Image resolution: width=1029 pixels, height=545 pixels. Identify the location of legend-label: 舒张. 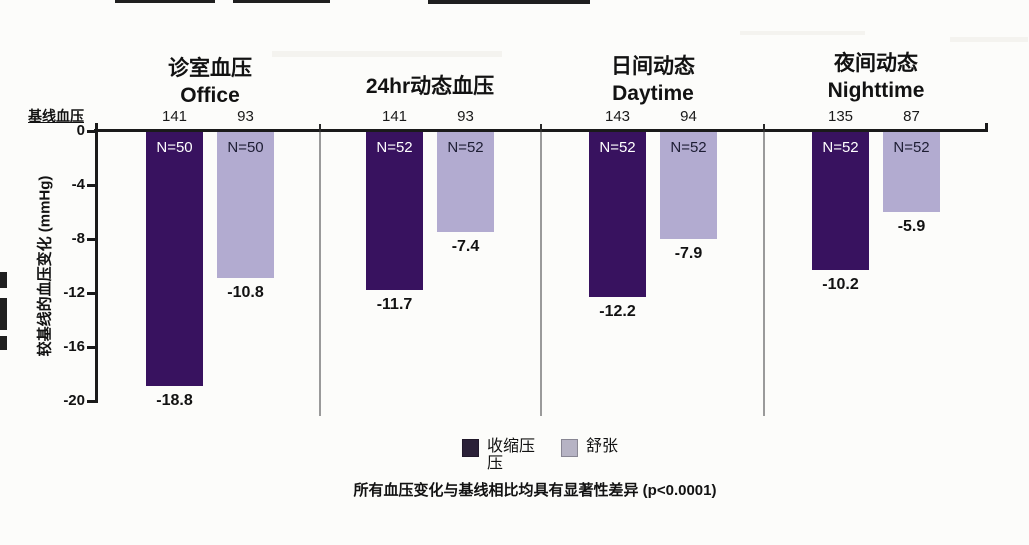
(602, 446).